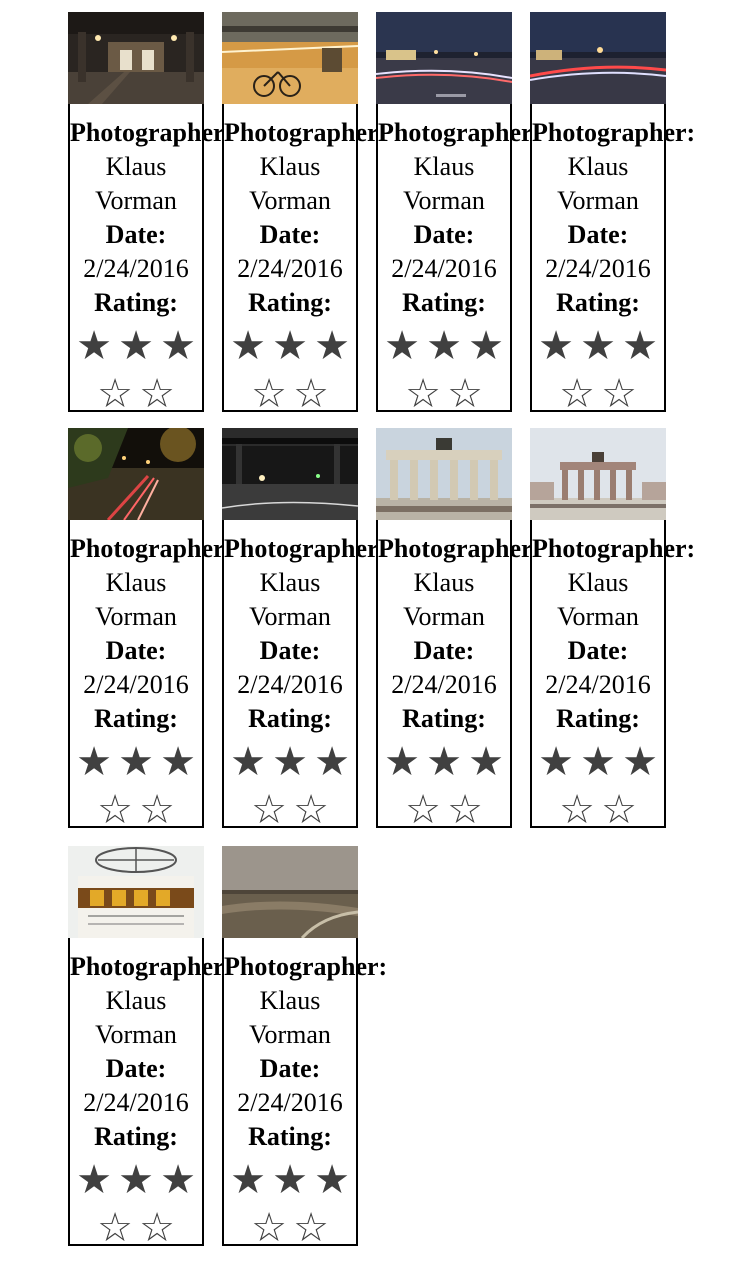 The height and width of the screenshot is (1288, 742). I want to click on photographer-name: Klaus Vorman, so click(598, 599).